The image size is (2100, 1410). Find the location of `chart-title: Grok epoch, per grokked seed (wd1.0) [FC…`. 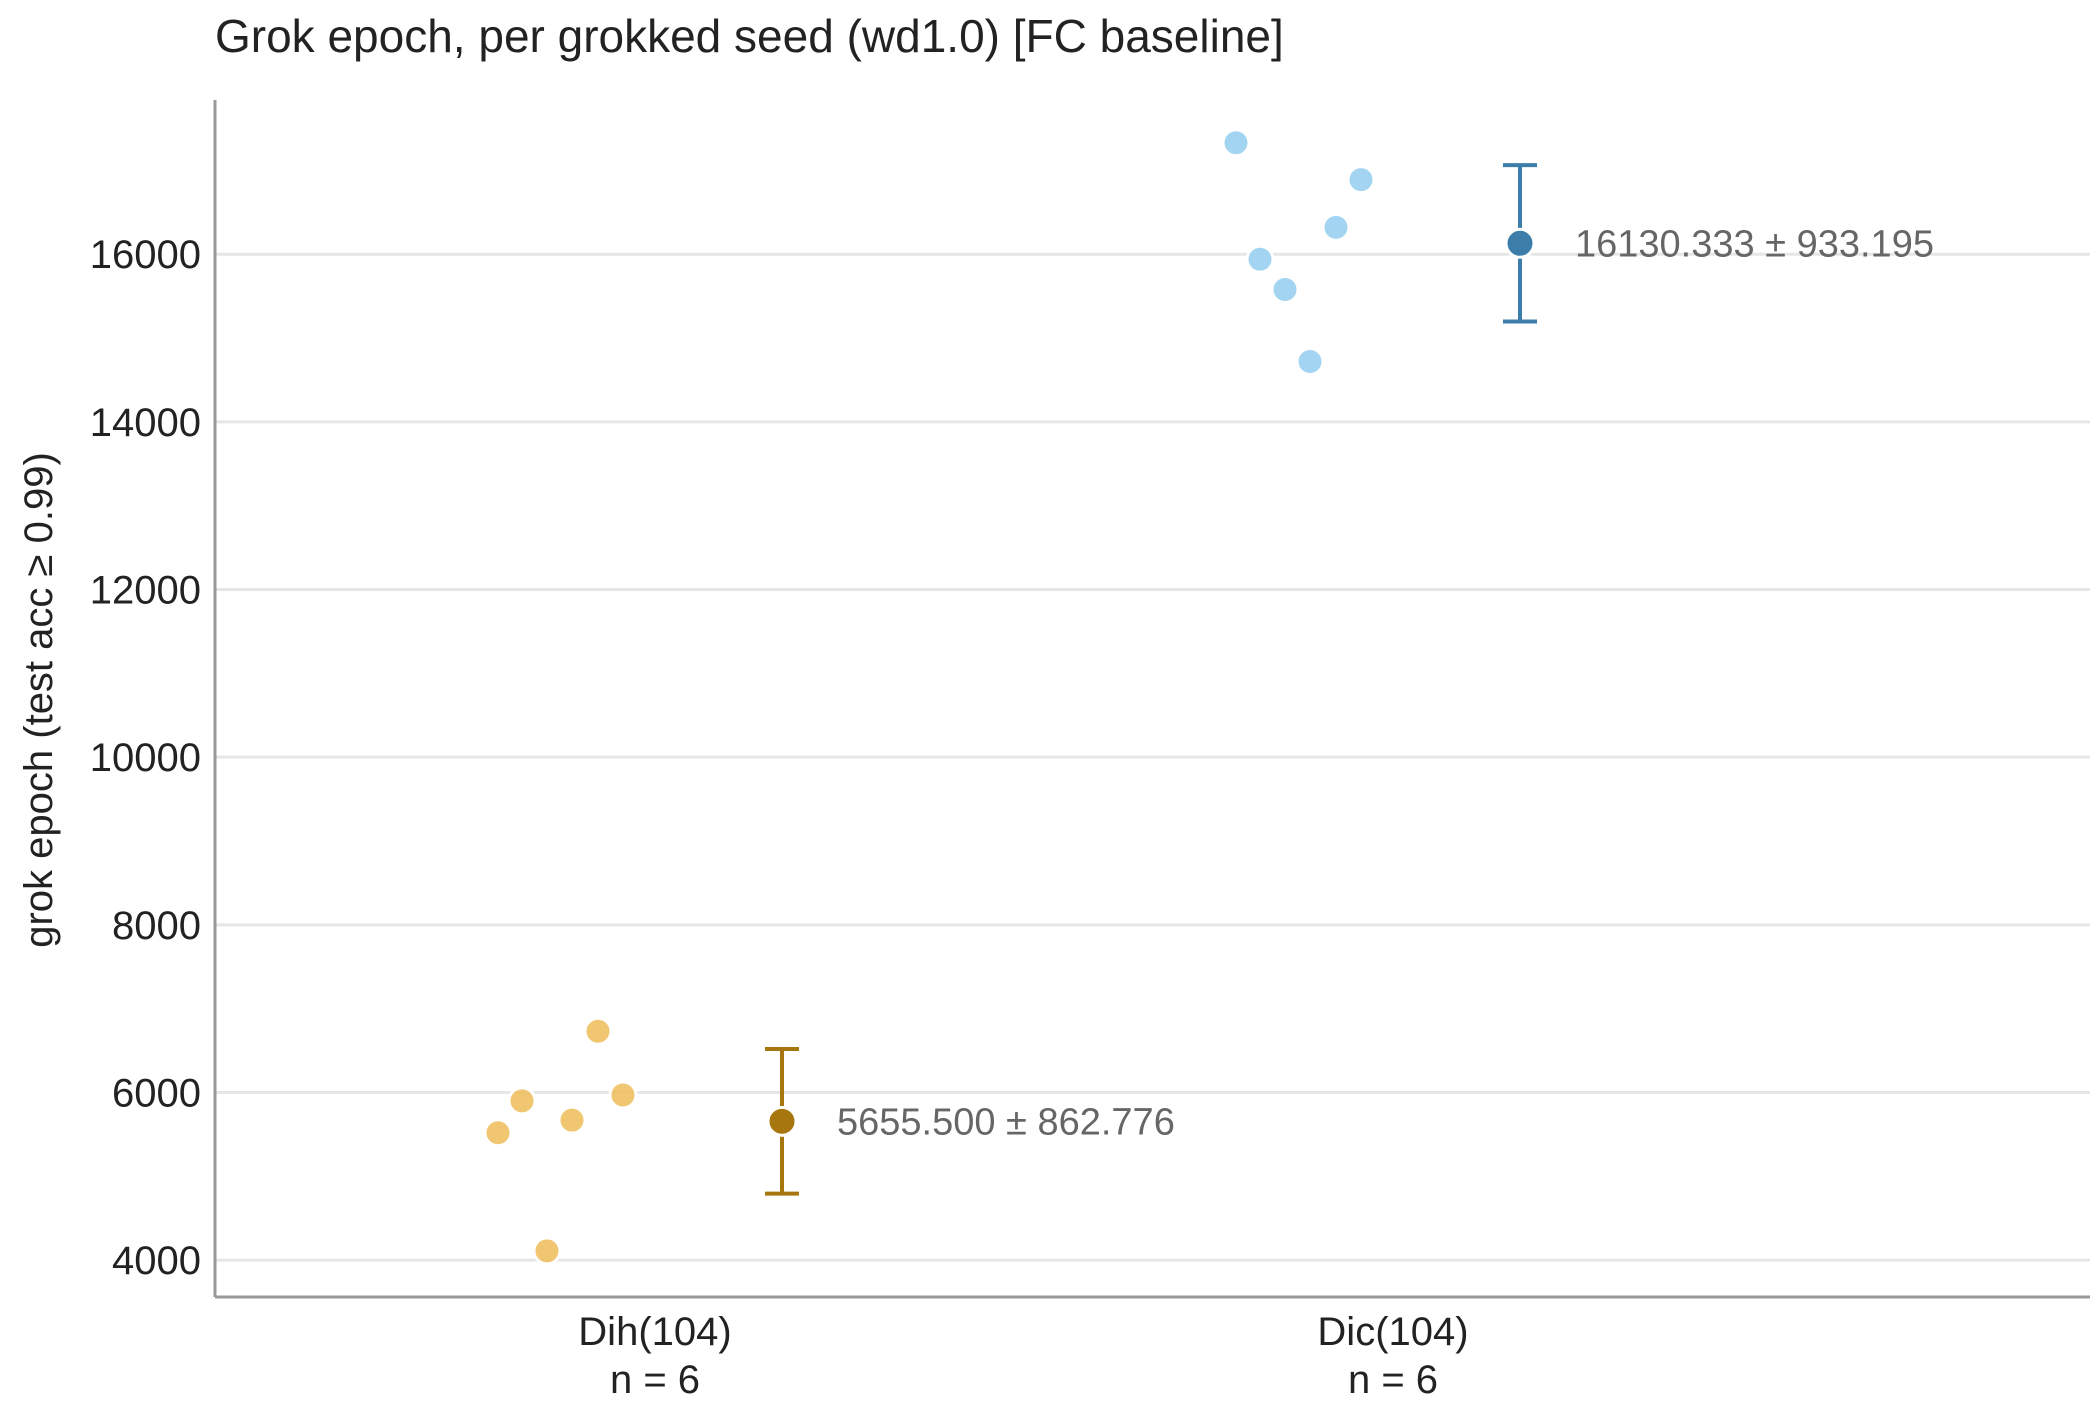

chart-title: Grok epoch, per grokked seed (wd1.0) [FC… is located at coordinates (749, 36).